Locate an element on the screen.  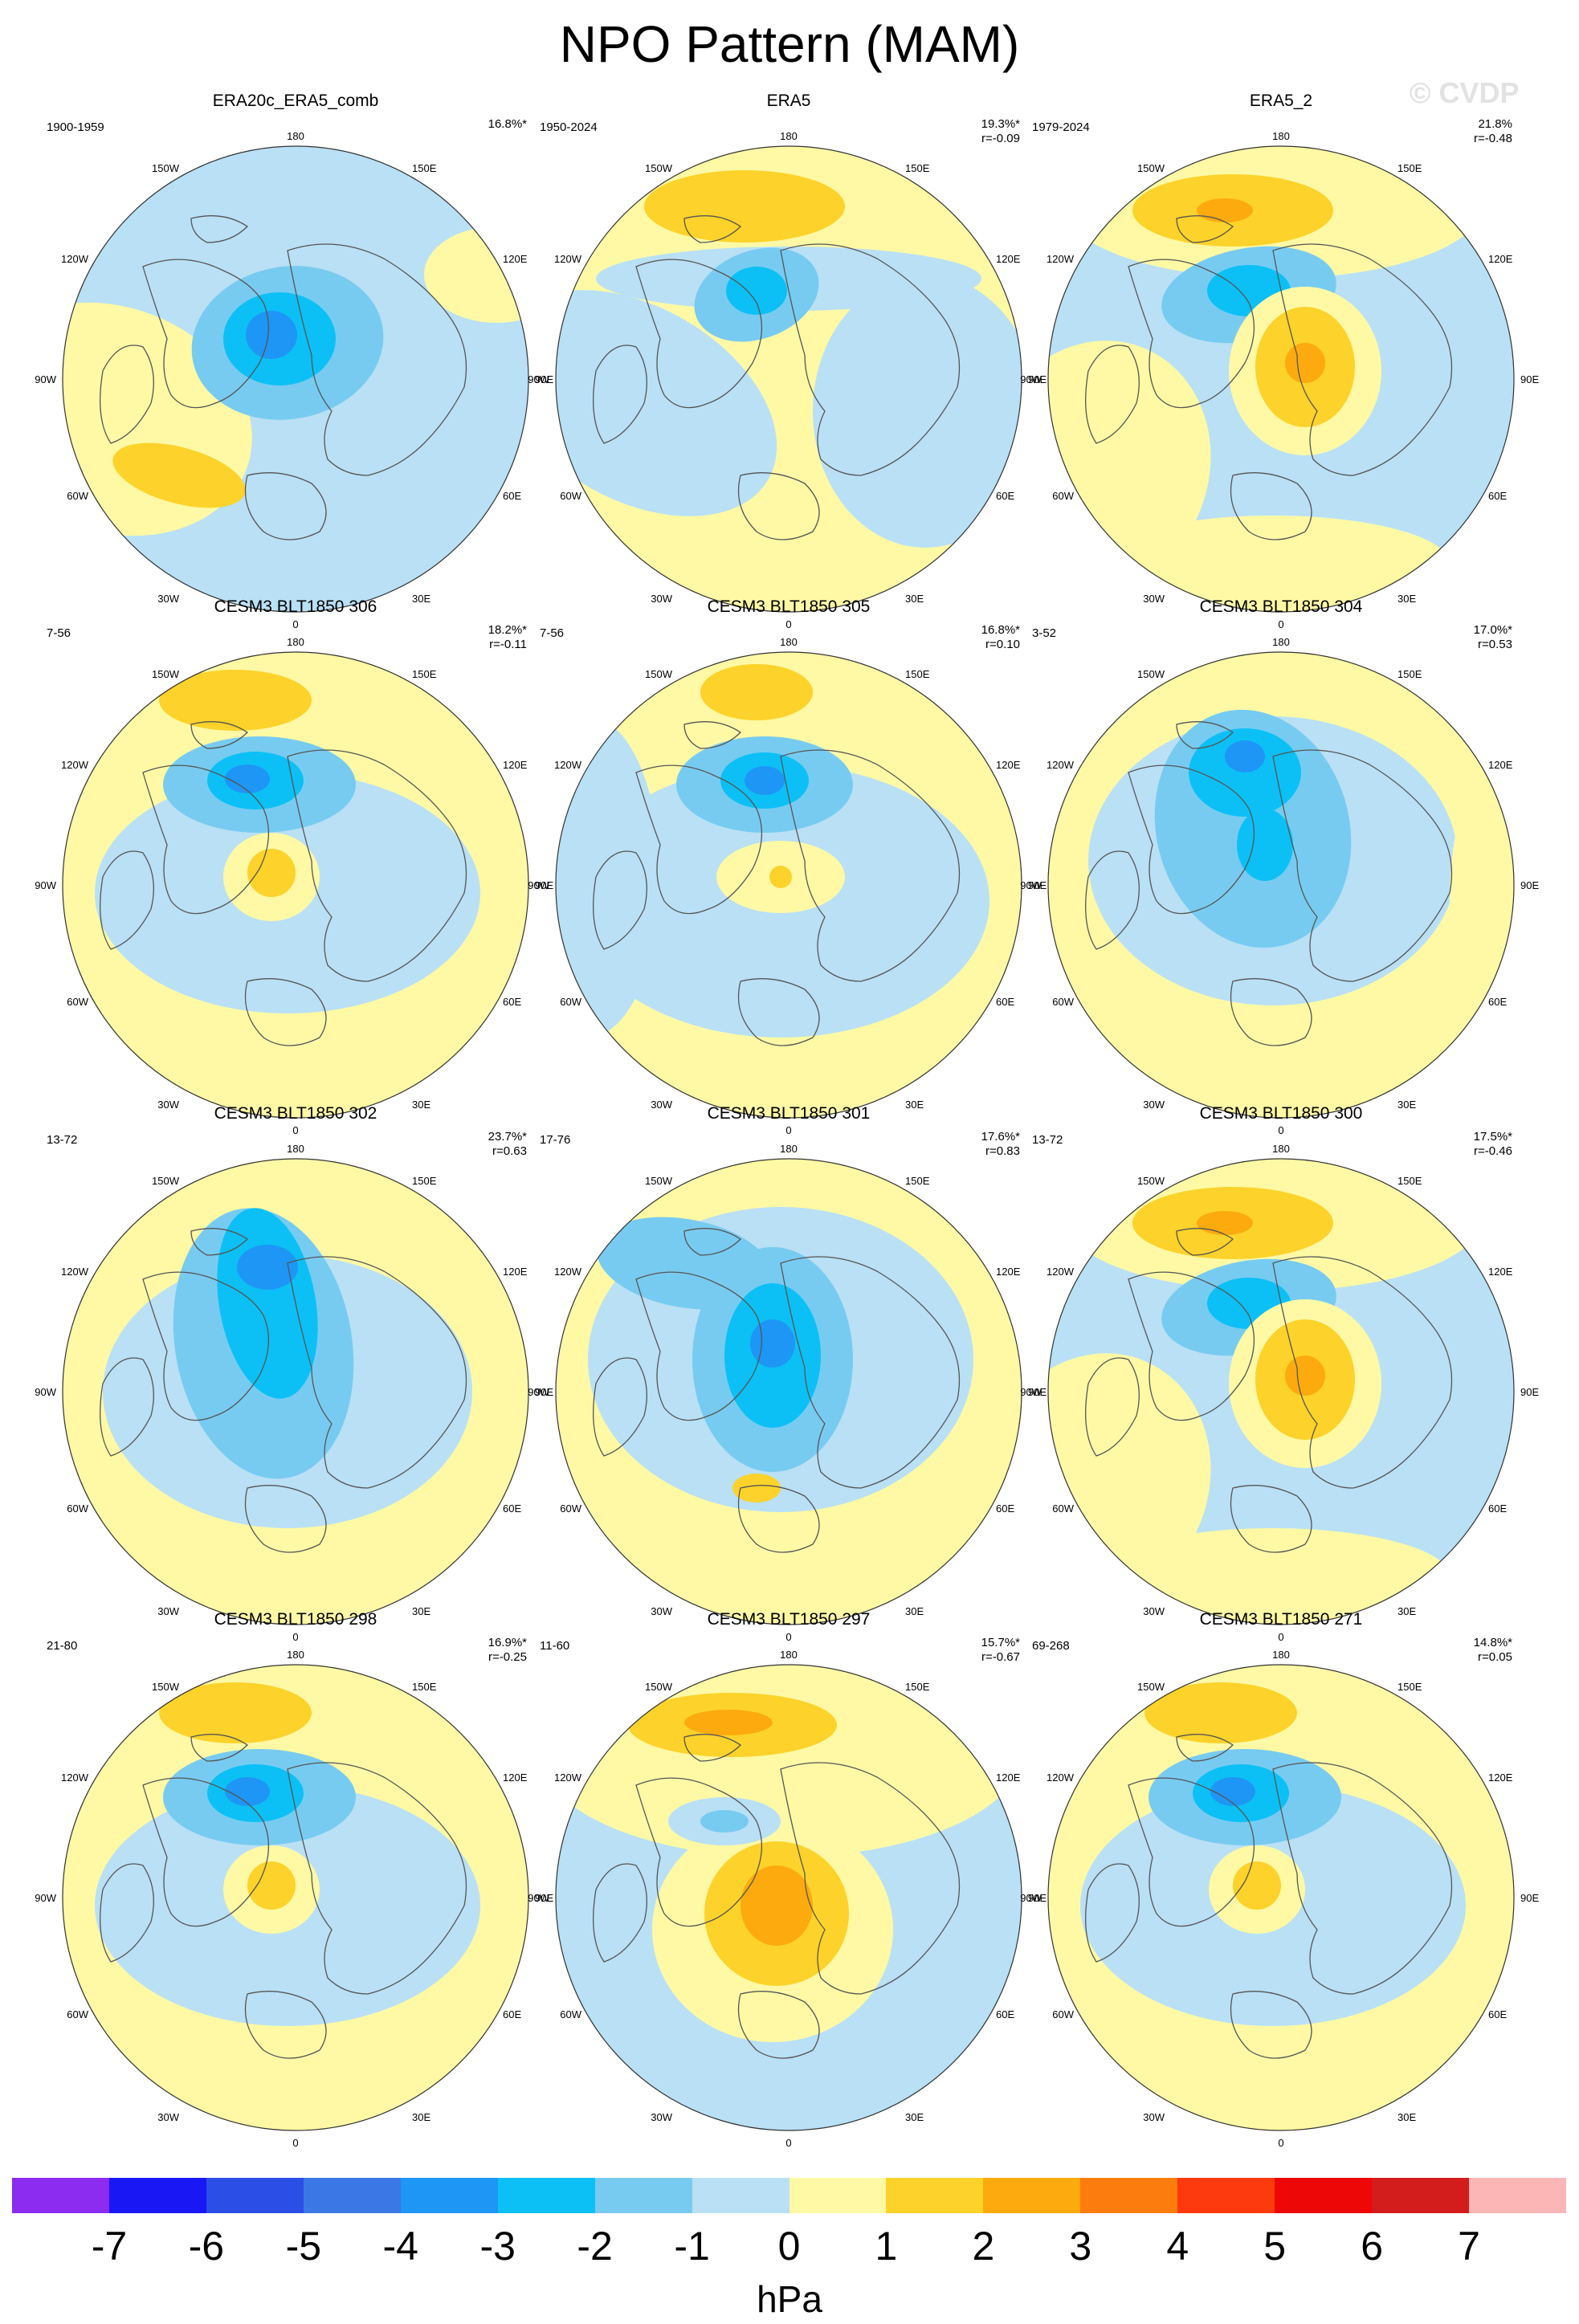
panel-stats: 18.2%* r=-0.11 is located at coordinates (466, 638).